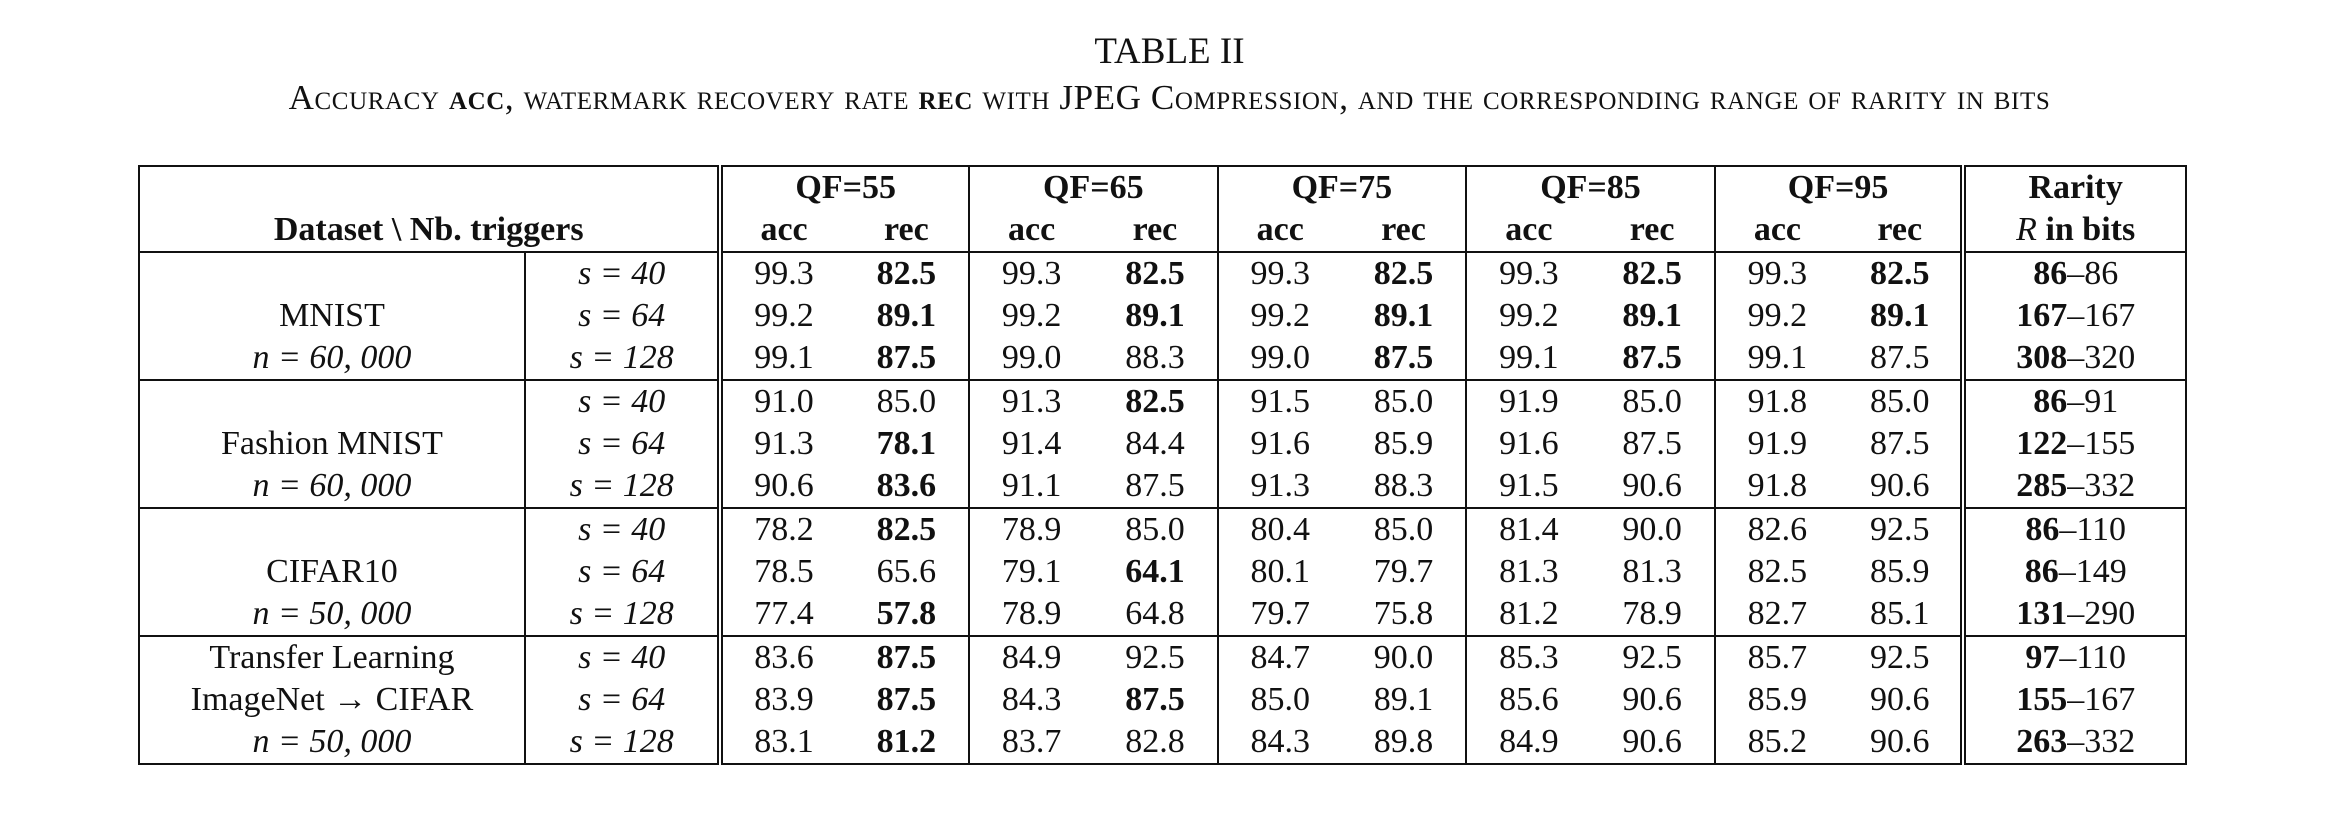  Describe the element at coordinates (1776, 572) in the screenshot. I see `acc-cell: 82.5` at that location.